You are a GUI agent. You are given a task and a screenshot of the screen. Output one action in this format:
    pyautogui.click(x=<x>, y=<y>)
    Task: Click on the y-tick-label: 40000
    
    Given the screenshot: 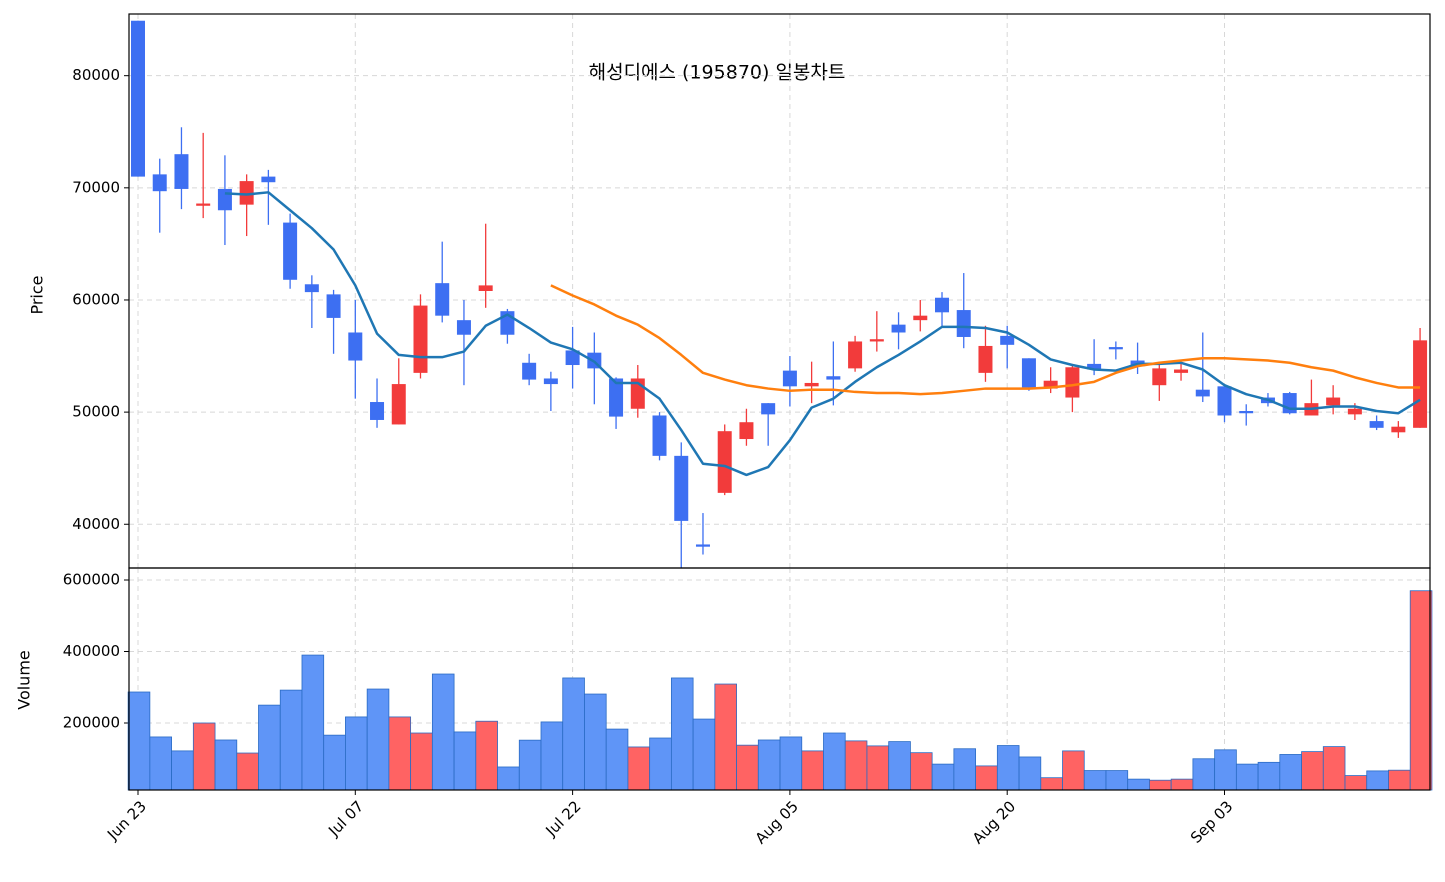 What is the action you would take?
    pyautogui.click(x=96, y=524)
    